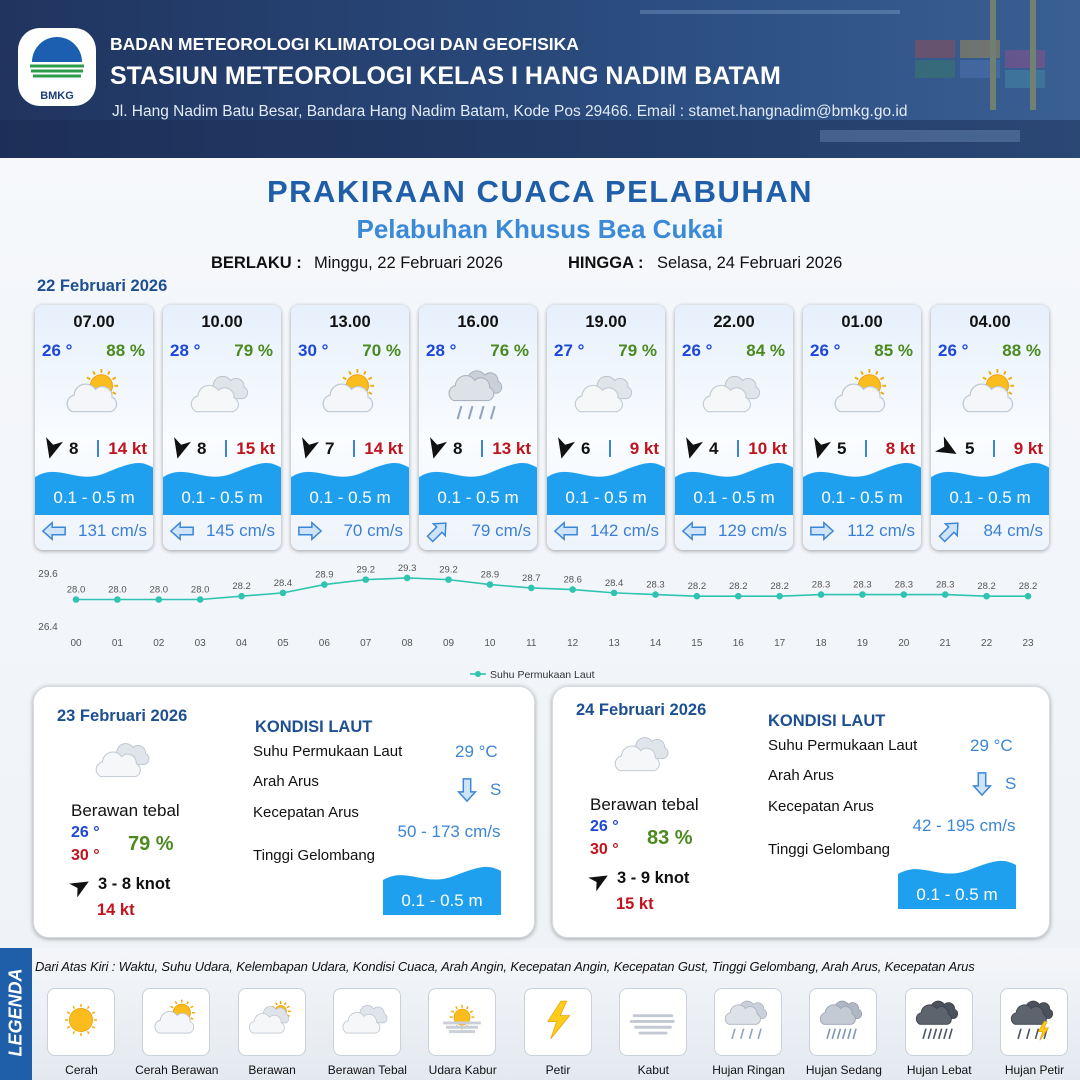 The height and width of the screenshot is (1080, 1080). What do you see at coordinates (57, 96) in the screenshot?
I see `logo-text: BMKG` at bounding box center [57, 96].